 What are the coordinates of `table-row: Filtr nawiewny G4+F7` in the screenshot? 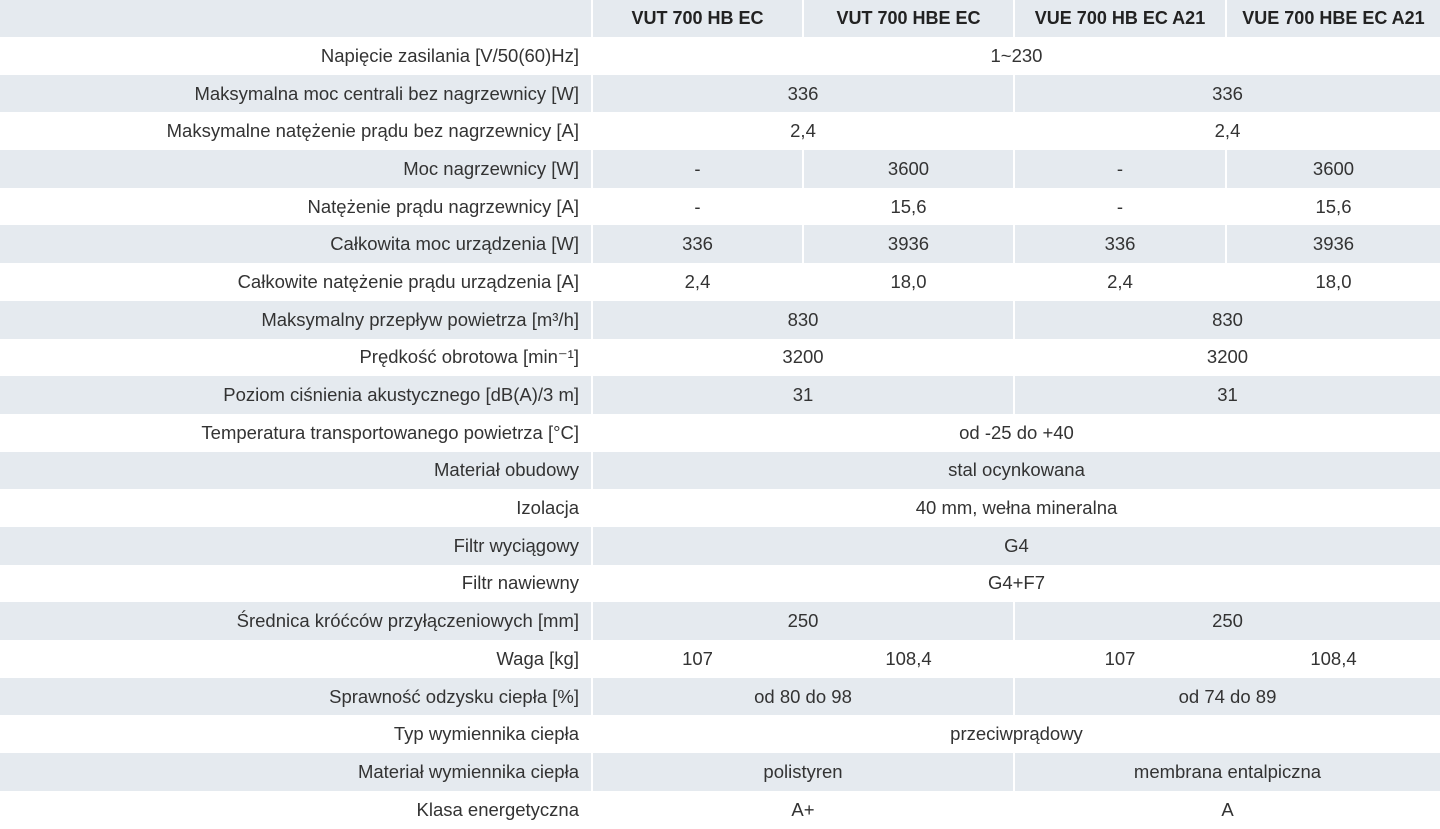 It's located at (720, 583).